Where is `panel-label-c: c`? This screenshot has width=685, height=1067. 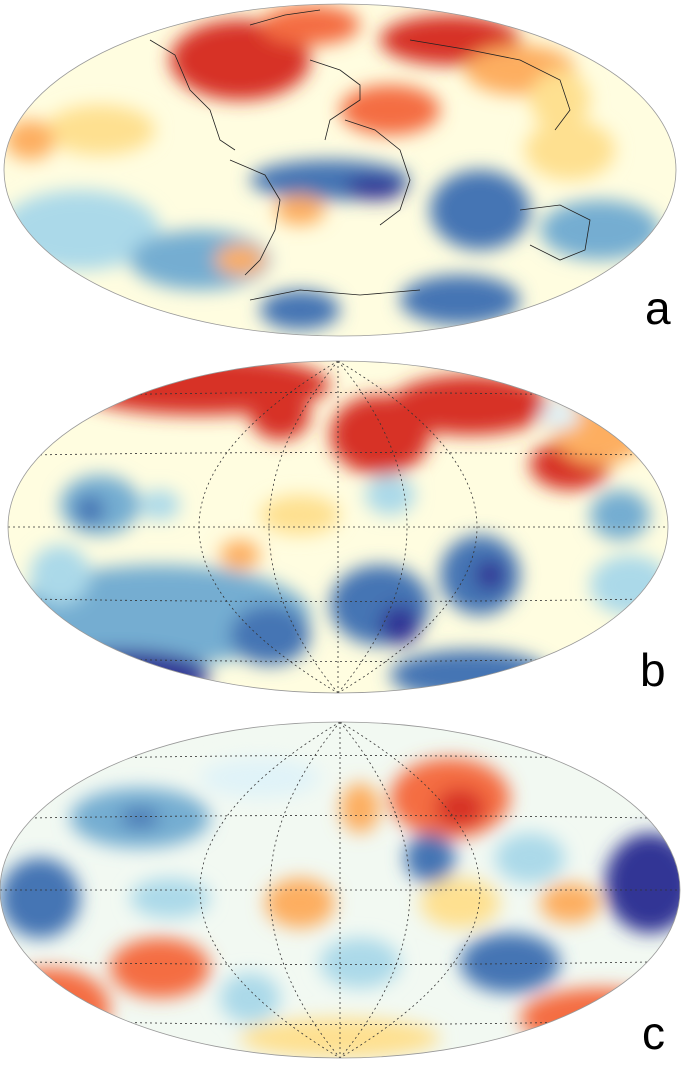
panel-label-c: c is located at coordinates (653, 1033).